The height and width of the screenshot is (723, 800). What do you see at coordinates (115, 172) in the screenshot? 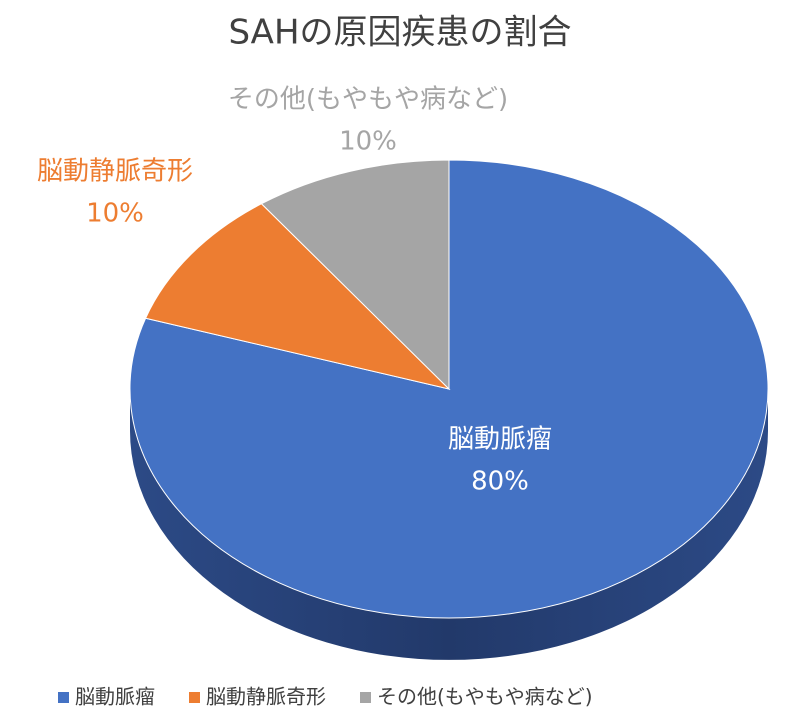
I see `data-label-name: 脳動静脈奇形` at bounding box center [115, 172].